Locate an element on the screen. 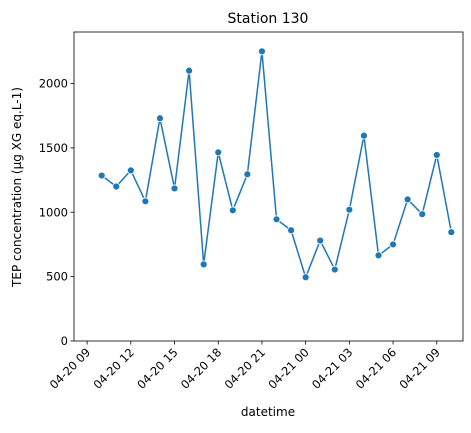 The width and height of the screenshot is (471, 433). y-tick-label: 500 is located at coordinates (57, 277).